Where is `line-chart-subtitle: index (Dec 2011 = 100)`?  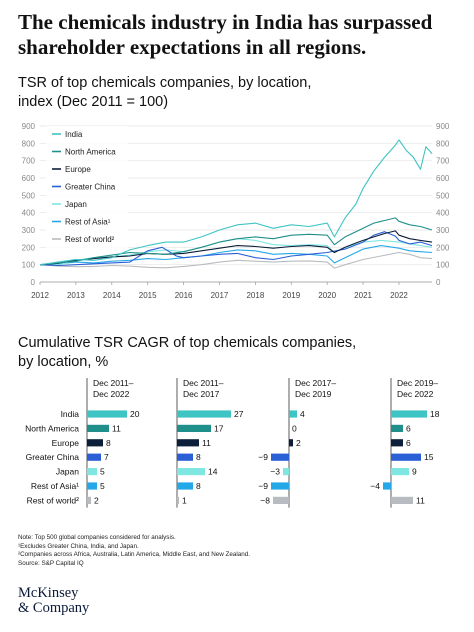 line-chart-subtitle: index (Dec 2011 = 100) is located at coordinates (93, 102).